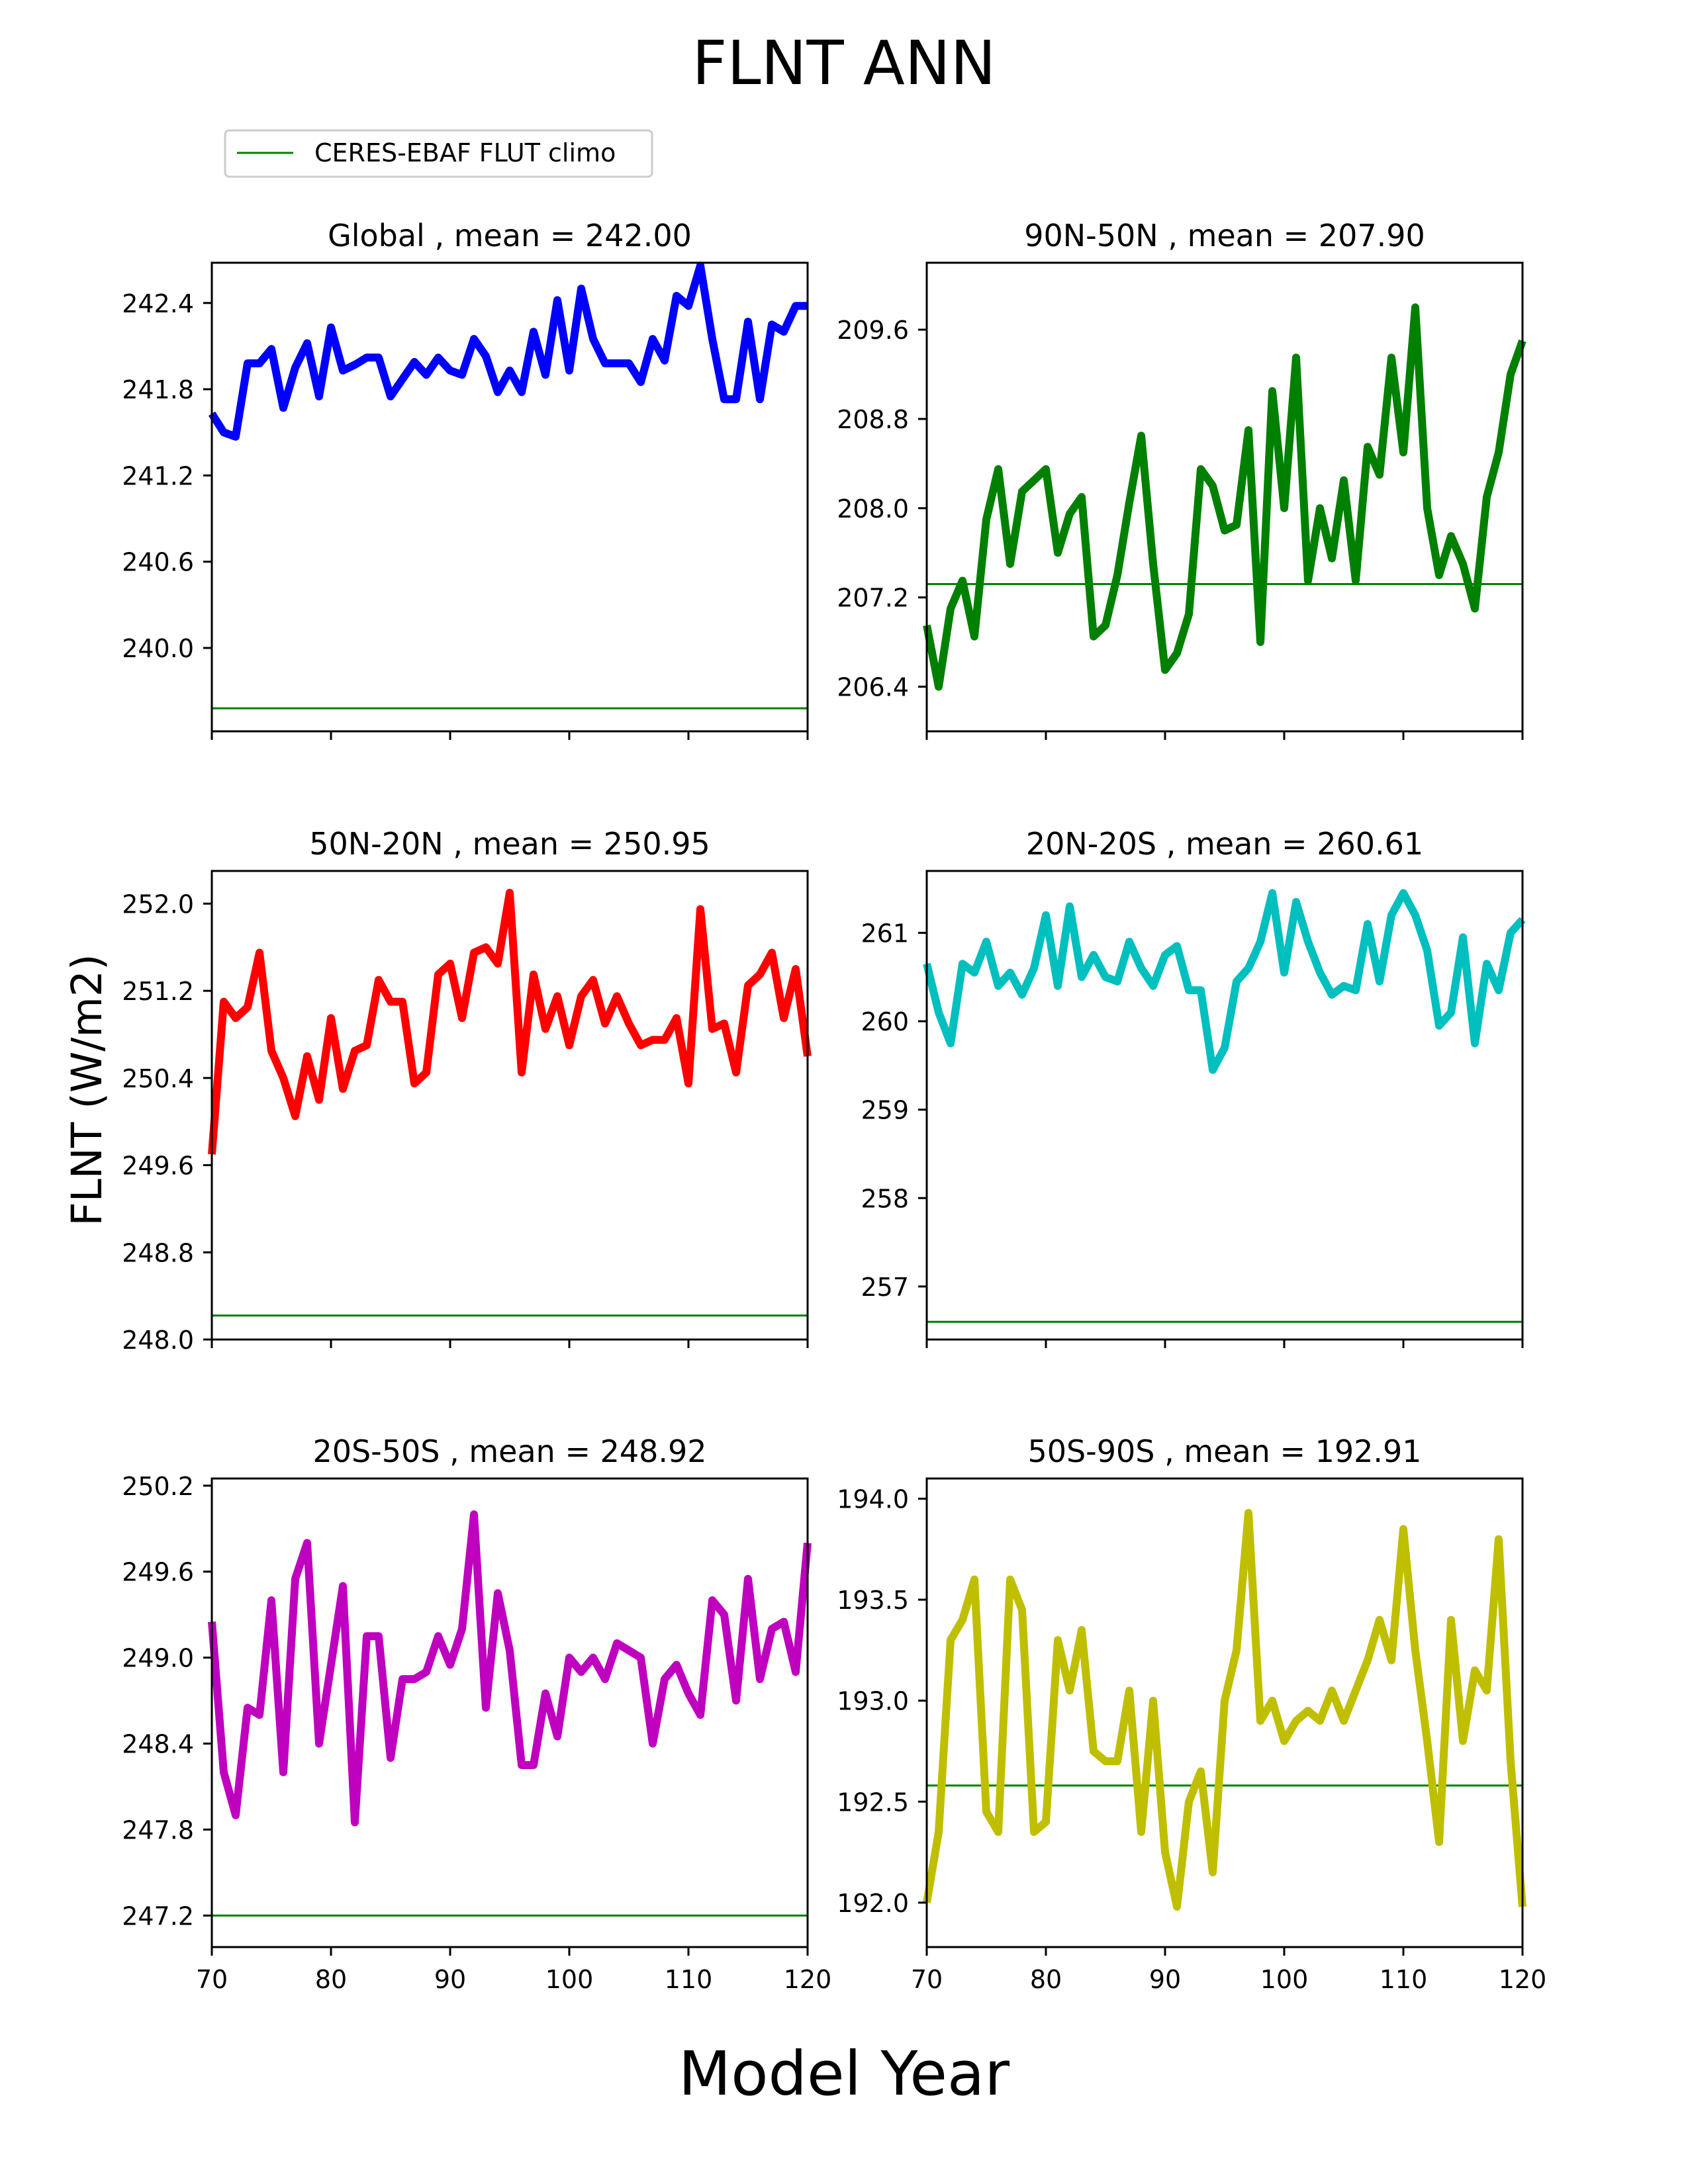 The width and height of the screenshot is (1688, 2184). What do you see at coordinates (158, 390) in the screenshot?
I see `y-tick-label: 241.8` at bounding box center [158, 390].